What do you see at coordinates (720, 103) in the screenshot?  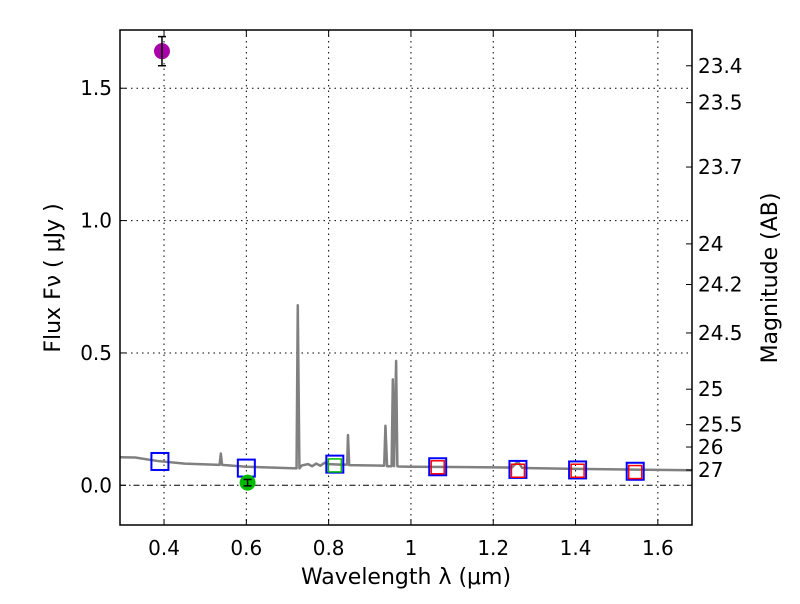 I see `right-tick-label: 23.5` at bounding box center [720, 103].